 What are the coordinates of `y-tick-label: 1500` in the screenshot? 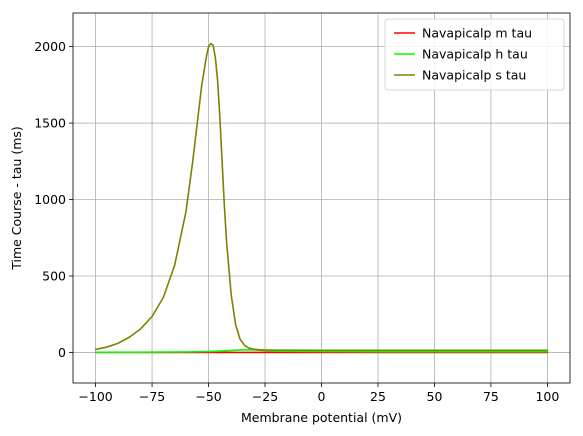 It's located at (50, 123).